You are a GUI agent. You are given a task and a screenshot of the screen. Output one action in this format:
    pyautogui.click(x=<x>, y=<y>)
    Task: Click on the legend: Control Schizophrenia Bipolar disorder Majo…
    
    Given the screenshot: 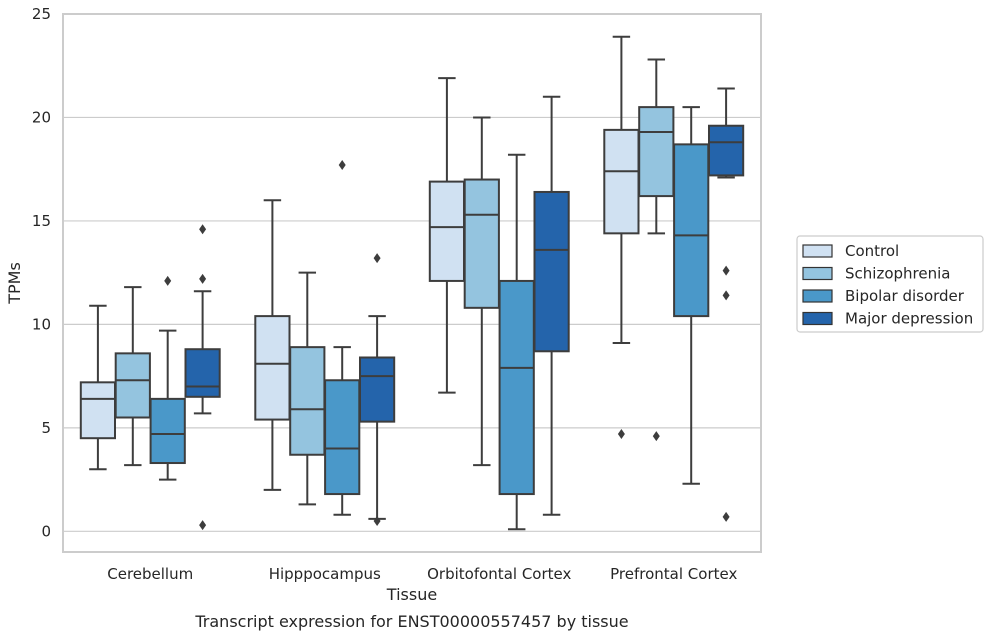 What is the action you would take?
    pyautogui.click(x=890, y=284)
    